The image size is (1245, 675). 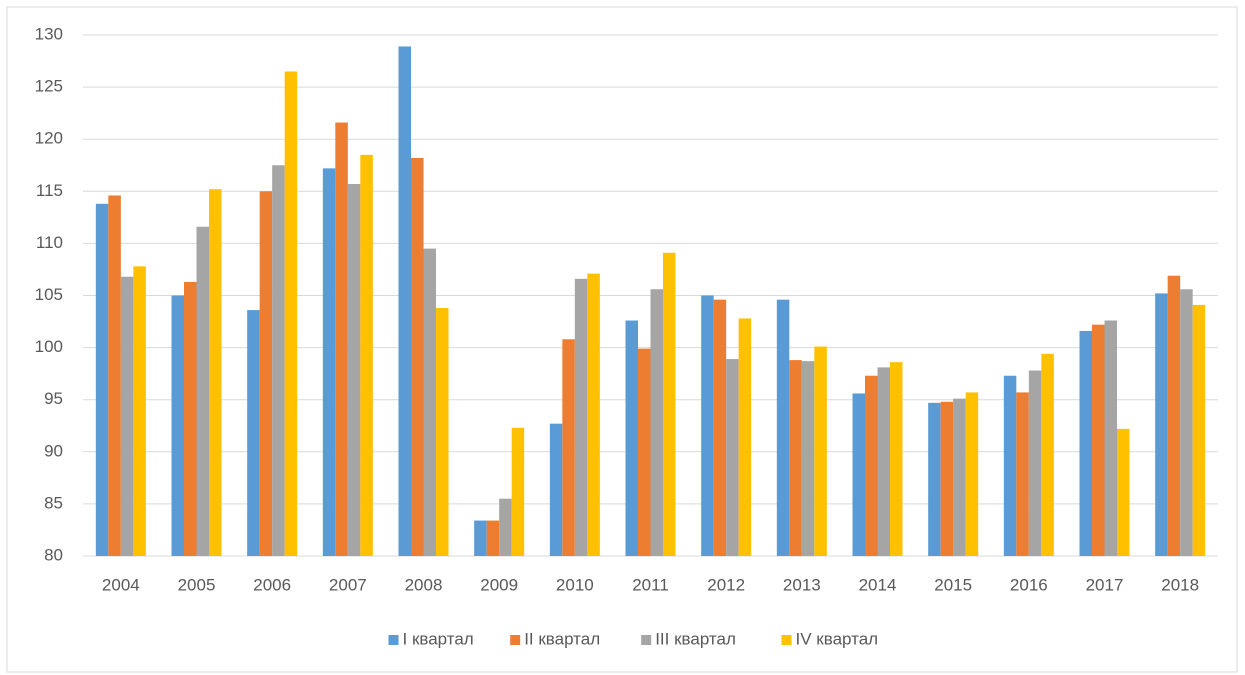 I want to click on x-tick-label: 2012, so click(x=726, y=584).